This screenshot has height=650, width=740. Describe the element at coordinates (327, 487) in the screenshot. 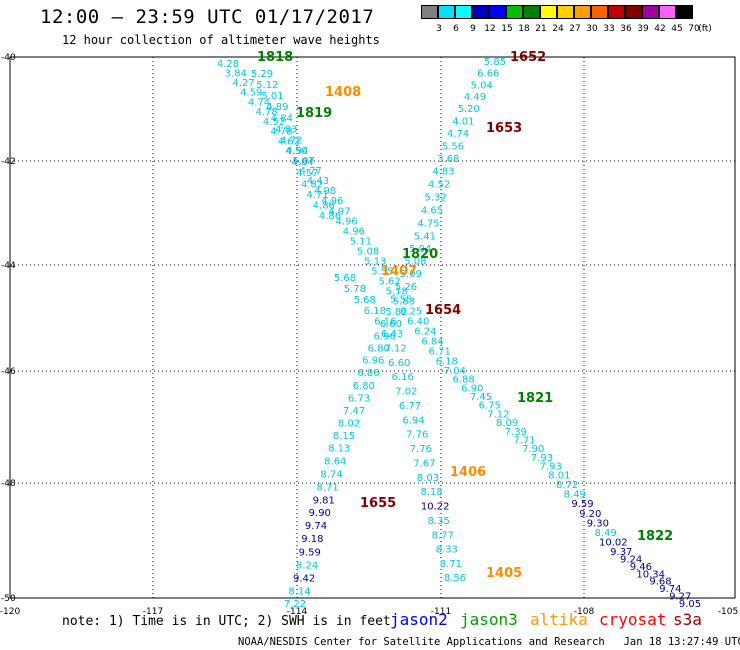

I see `wave-height-value: 8.71` at that location.